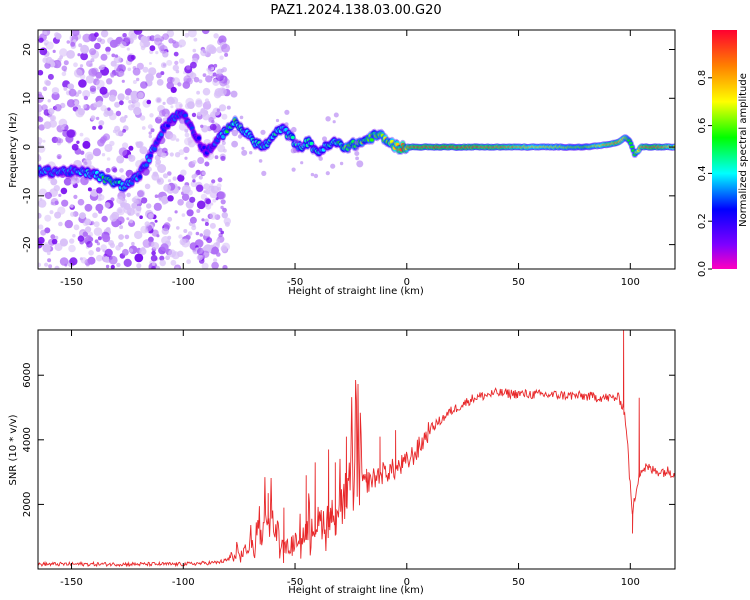 The image size is (750, 600). I want to click on x-tick-label: -100, so click(183, 582).